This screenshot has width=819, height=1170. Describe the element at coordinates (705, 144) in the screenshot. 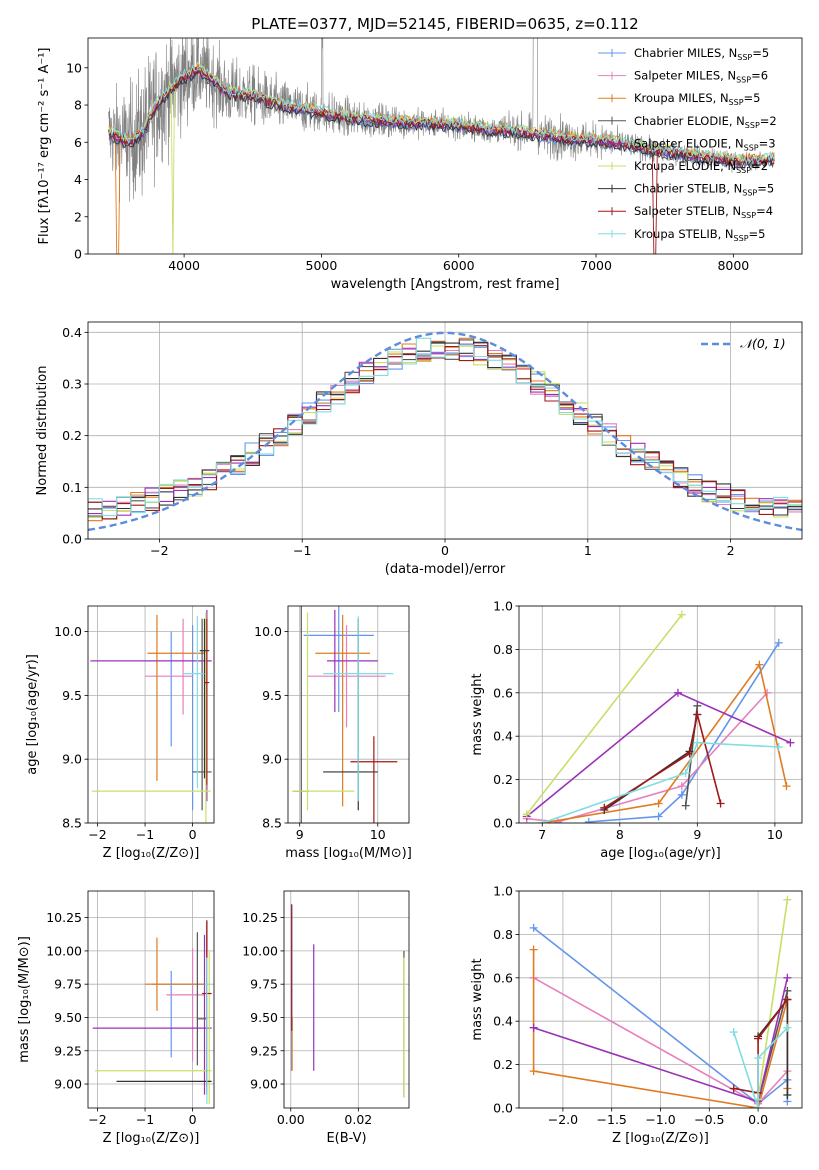

I see `legend-label: Salpeter ELODIE, NSSP=3` at that location.